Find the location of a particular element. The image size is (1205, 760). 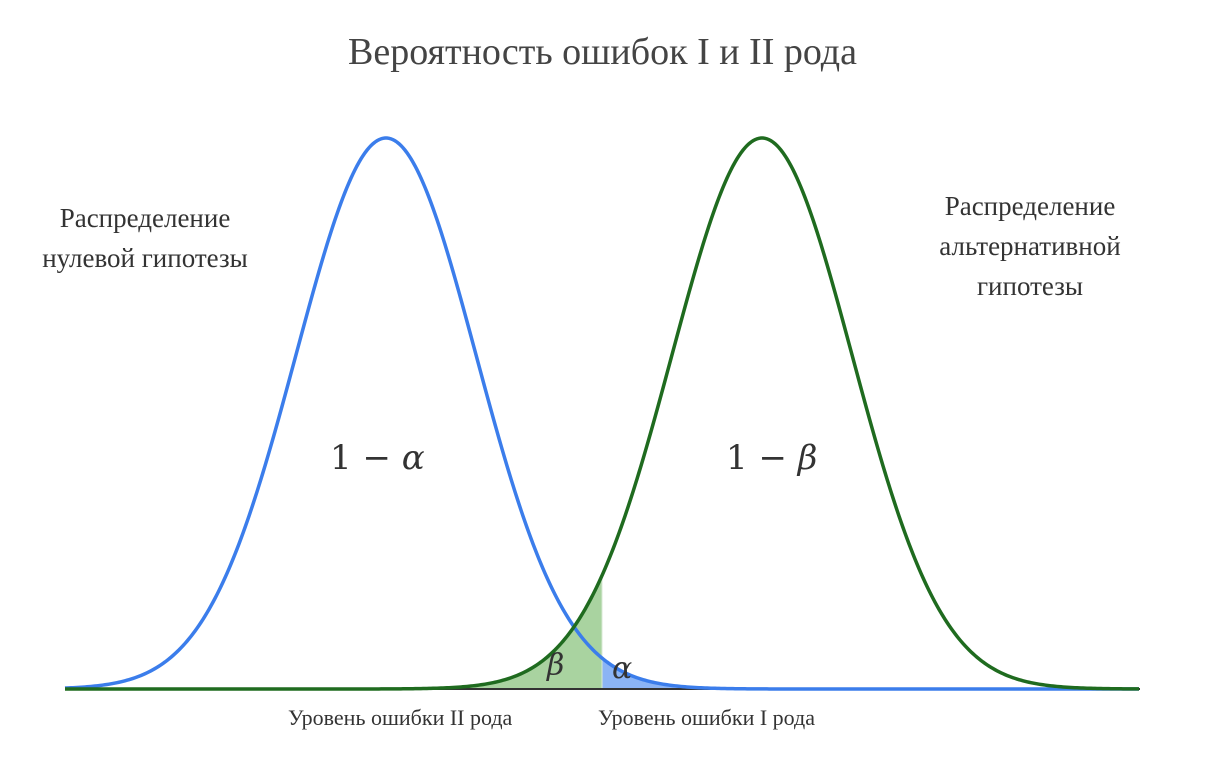

alt-label-line3: гипотезы is located at coordinates (1030, 286).